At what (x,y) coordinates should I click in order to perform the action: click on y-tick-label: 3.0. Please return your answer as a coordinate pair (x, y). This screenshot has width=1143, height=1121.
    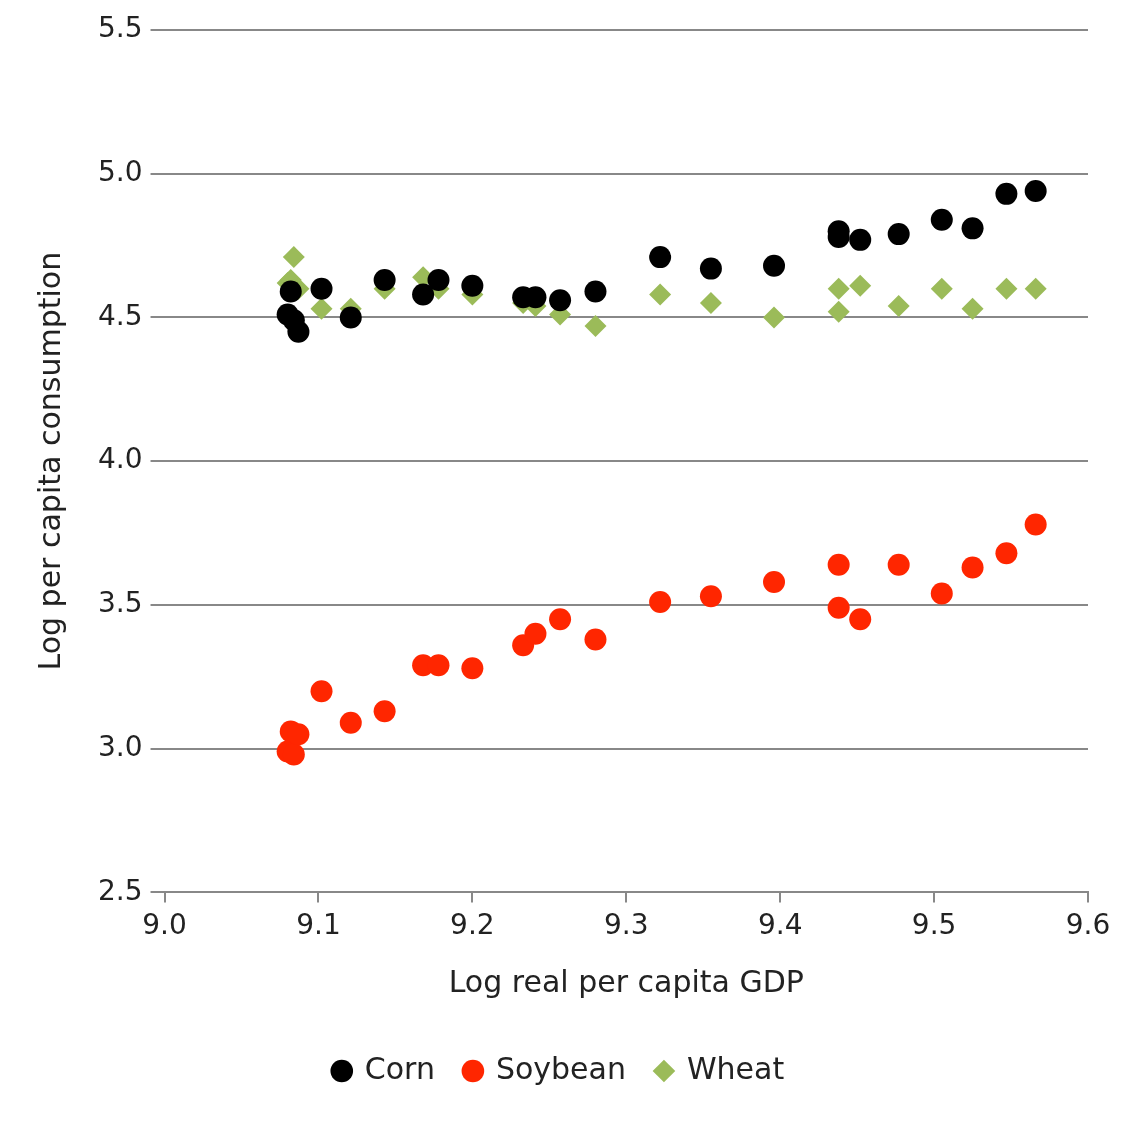
    Looking at the image, I should click on (120, 746).